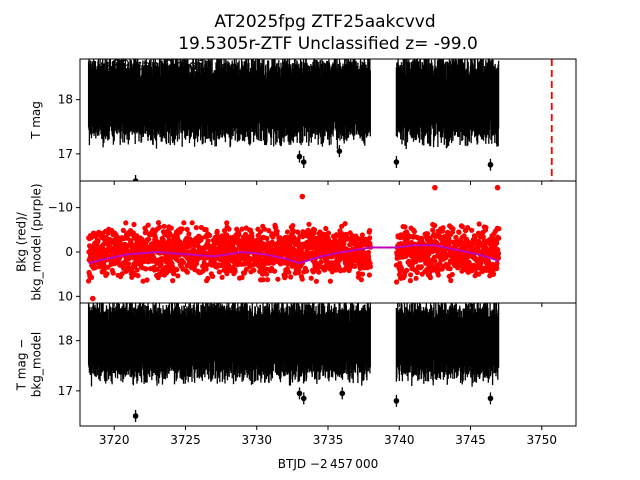 The image size is (640, 480). What do you see at coordinates (156, 66) in the screenshot?
I see `sector-camera-annotation: s89 cam2ccd1` at bounding box center [156, 66].